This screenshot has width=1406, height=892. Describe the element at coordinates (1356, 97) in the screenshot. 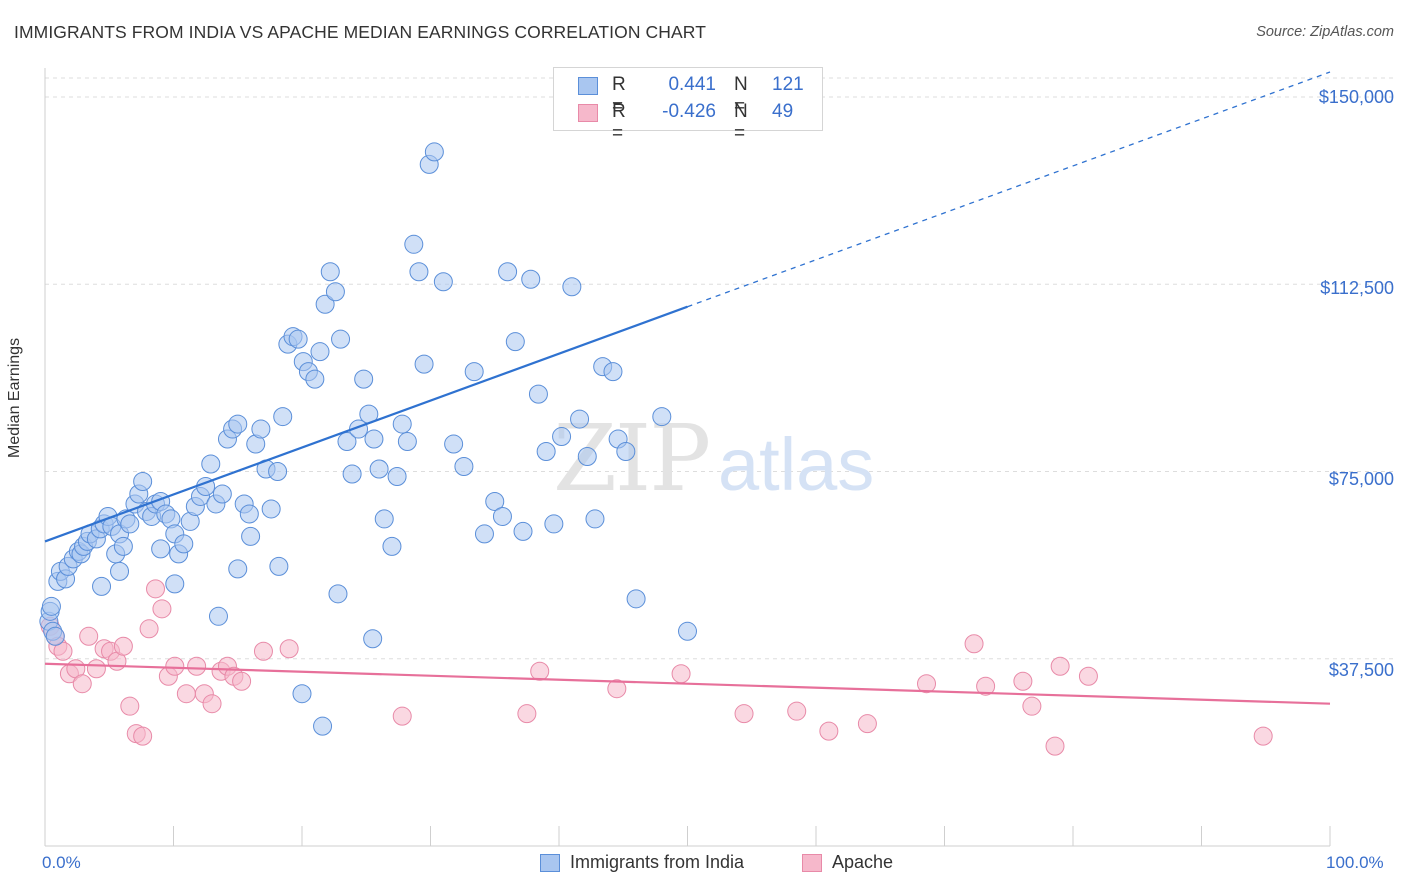

I see `y-tick-label-150000: $150,000` at that location.